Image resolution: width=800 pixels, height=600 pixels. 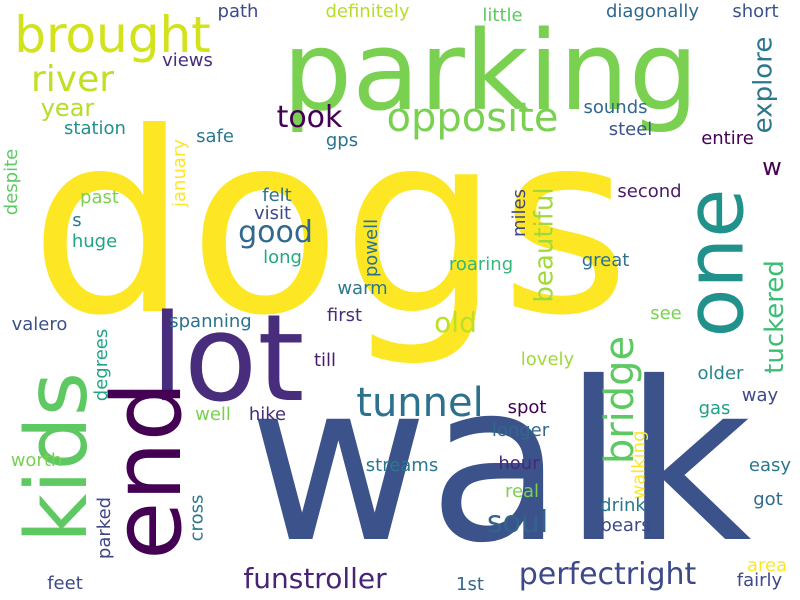 I want to click on cloud-word: gps, so click(x=342, y=140).